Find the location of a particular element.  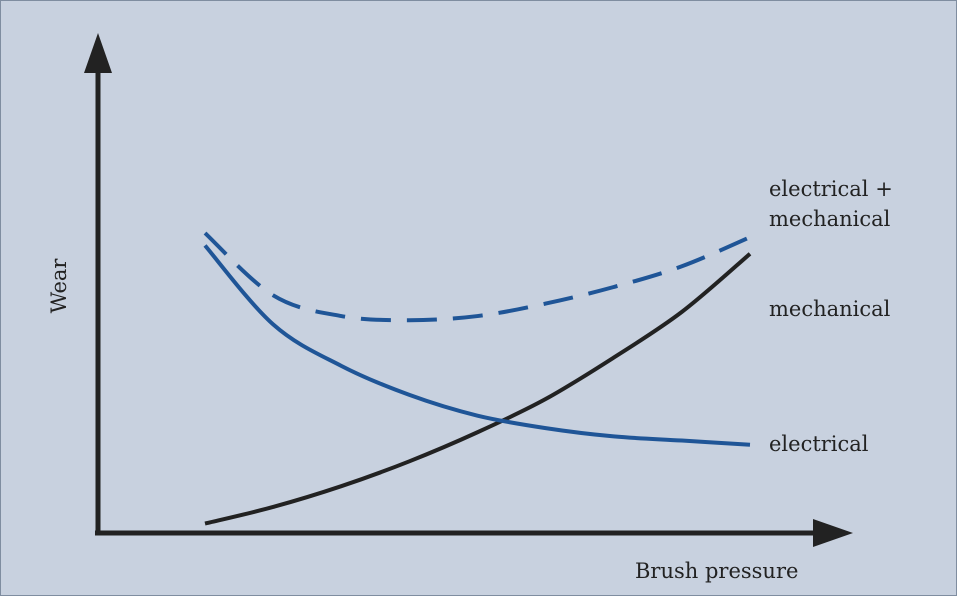

series-label-electrical: electrical is located at coordinates (819, 444).